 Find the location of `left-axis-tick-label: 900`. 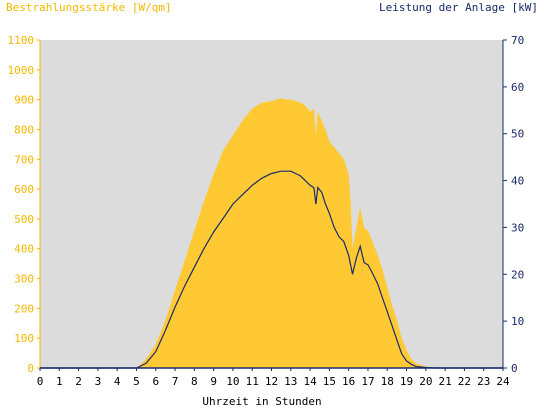

left-axis-tick-label: 900 is located at coordinates (24, 100).